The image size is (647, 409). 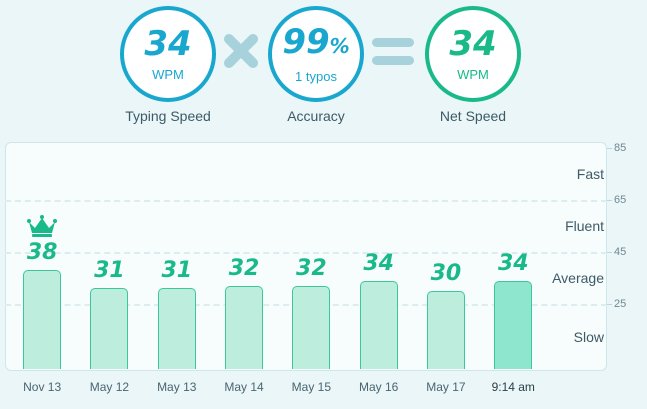 I want to click on typing-speed-caption: Typing Speed, so click(x=168, y=116).